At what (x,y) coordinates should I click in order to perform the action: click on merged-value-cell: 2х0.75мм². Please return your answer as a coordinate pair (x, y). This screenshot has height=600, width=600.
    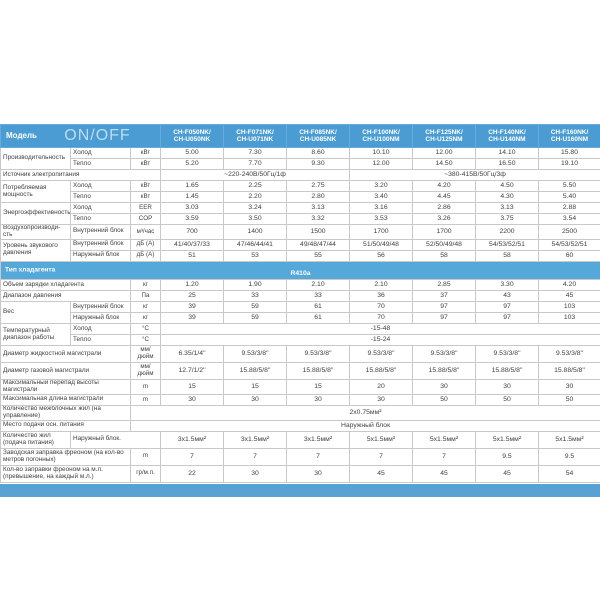
    Looking at the image, I should click on (365, 412).